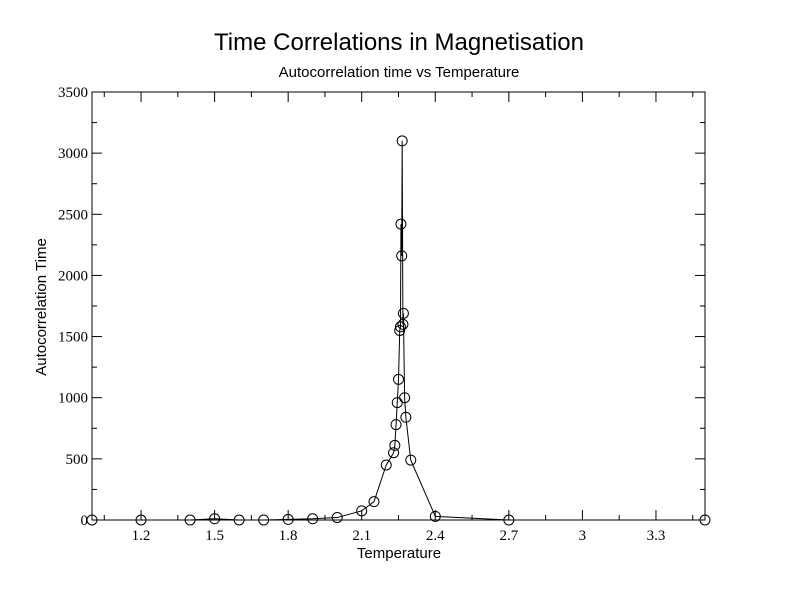  I want to click on chart-title: Time Correlations in Magnetisation, so click(399, 42).